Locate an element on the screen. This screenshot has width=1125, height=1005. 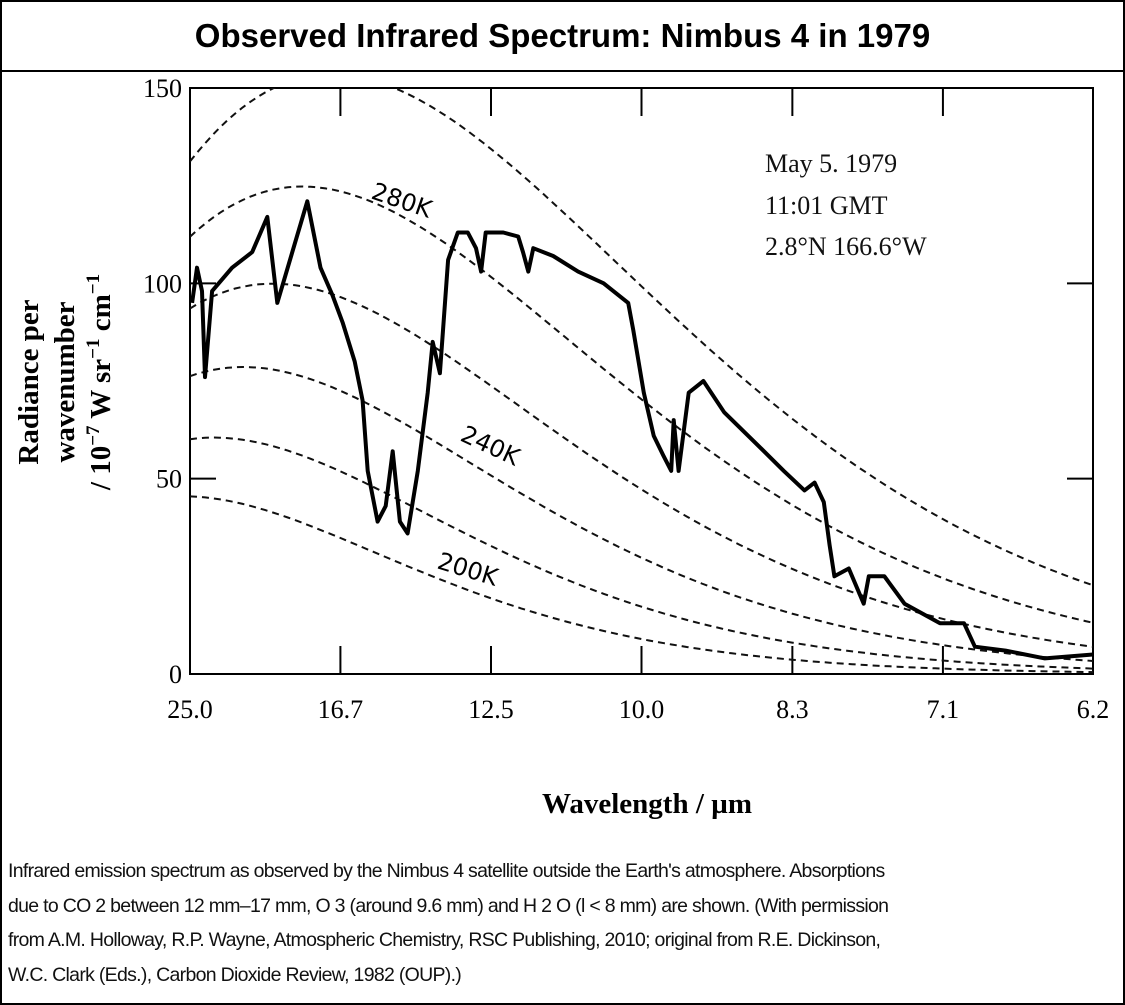
x-tick-label: 7.1 is located at coordinates (943, 709).